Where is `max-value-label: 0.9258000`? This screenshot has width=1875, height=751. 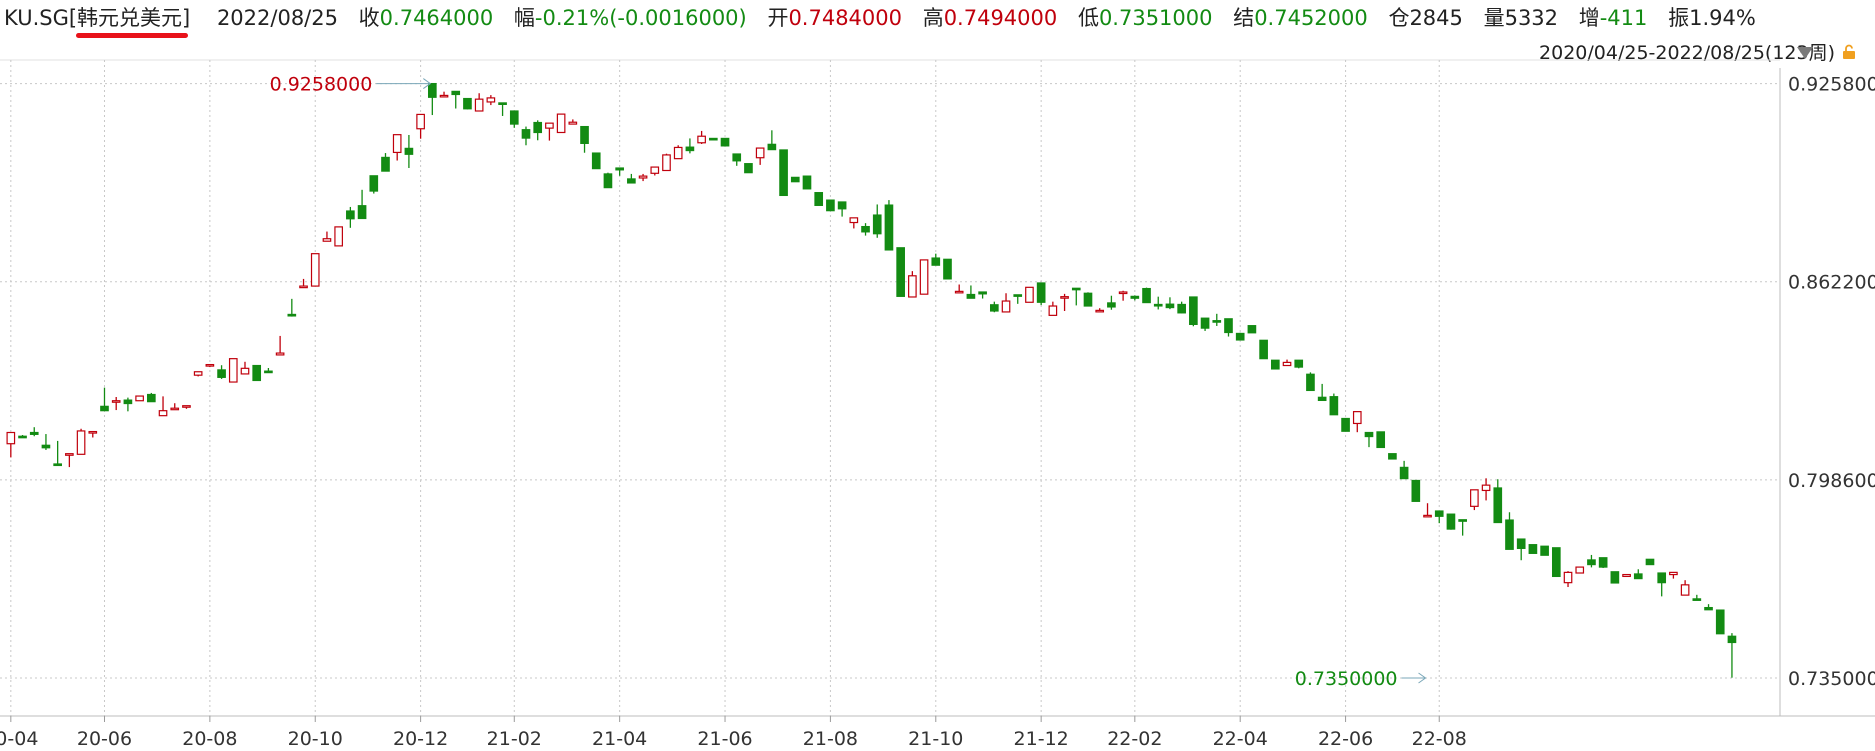
max-value-label: 0.9258000 is located at coordinates (321, 85).